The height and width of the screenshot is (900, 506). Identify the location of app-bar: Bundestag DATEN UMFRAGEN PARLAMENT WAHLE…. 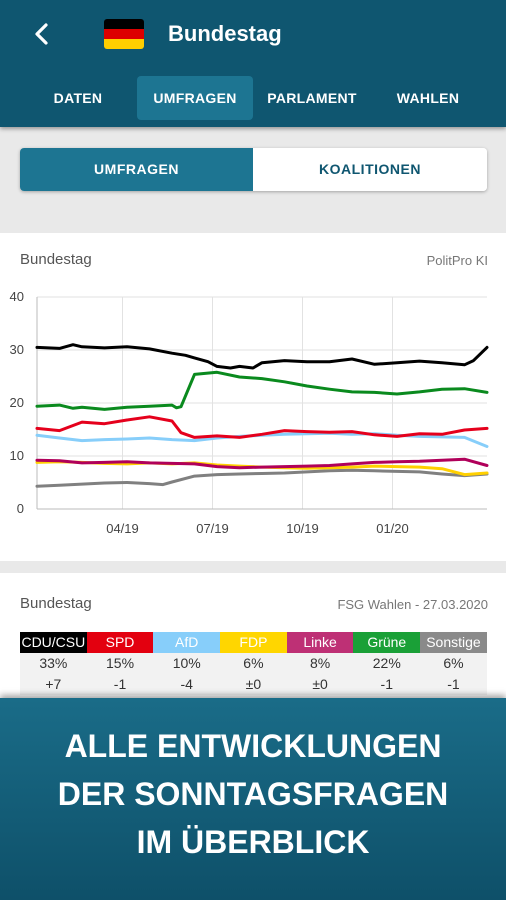
(253, 63).